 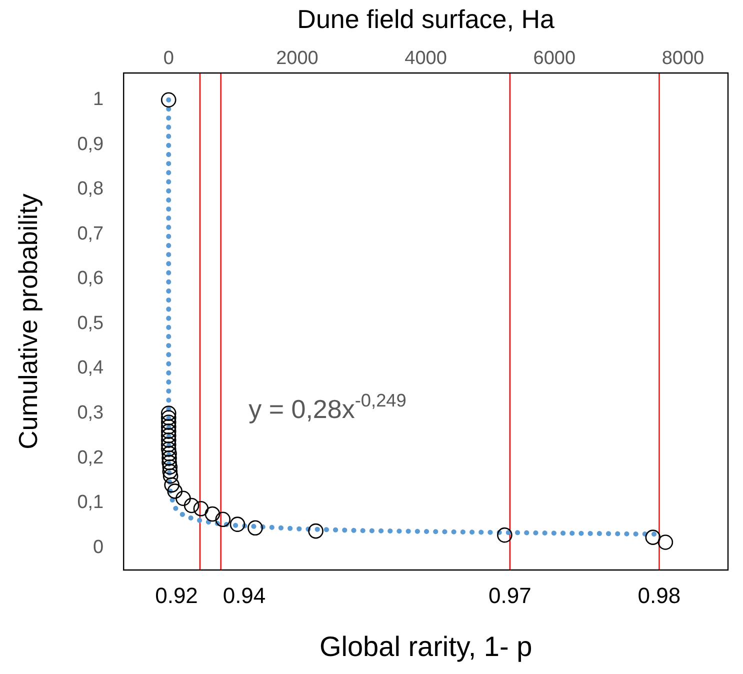 What do you see at coordinates (659, 595) in the screenshot?
I see `text: 0.98` at bounding box center [659, 595].